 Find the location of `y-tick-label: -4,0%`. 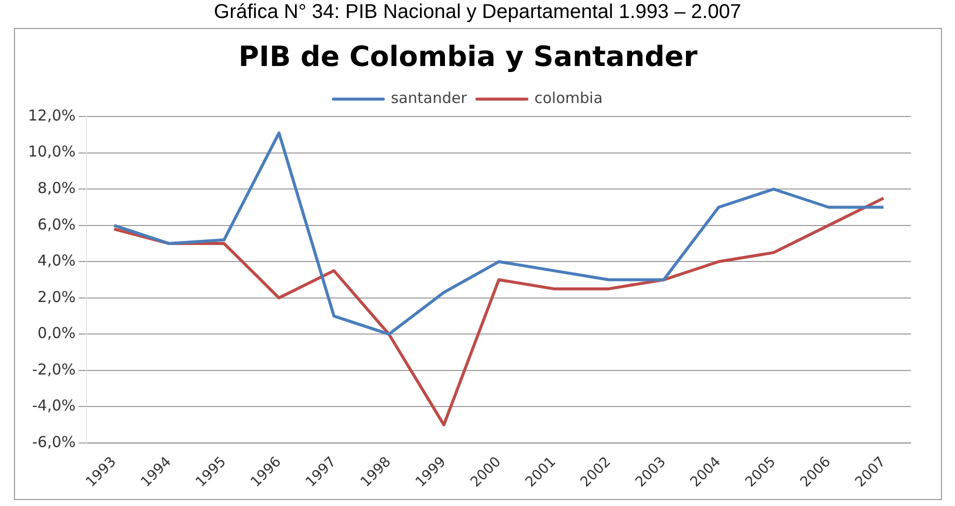

y-tick-label: -4,0% is located at coordinates (54, 405).